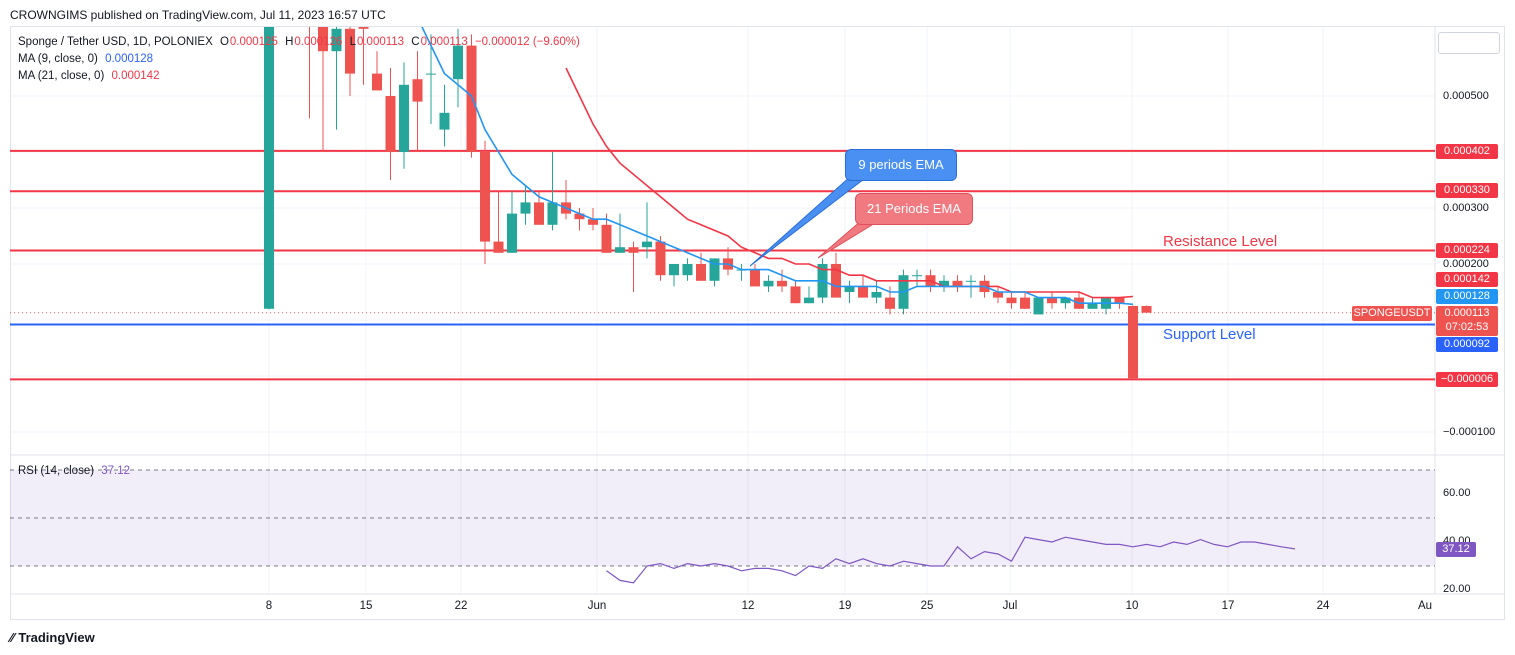 The width and height of the screenshot is (1515, 655). Describe the element at coordinates (527, 42) in the screenshot. I see `legend-change: −0.000012 (−9.60%)` at that location.